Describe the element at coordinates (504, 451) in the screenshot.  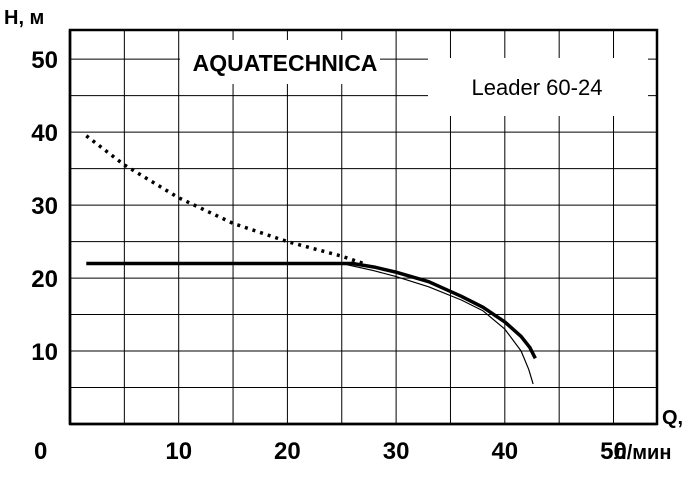
I see `x-tick-label: 40` at that location.